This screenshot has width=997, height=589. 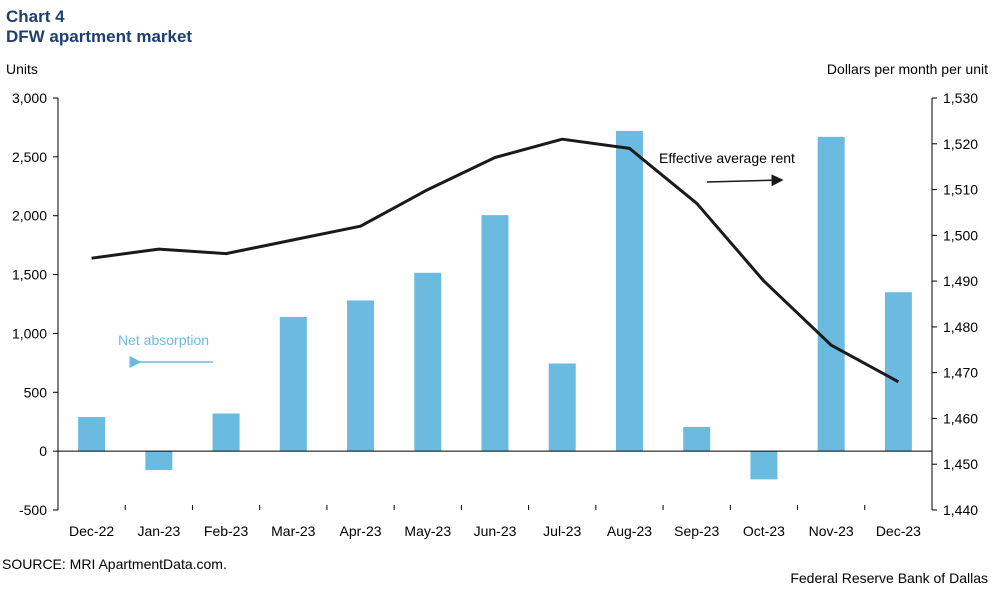 I want to click on right-tick-label: 1,490, so click(x=960, y=281).